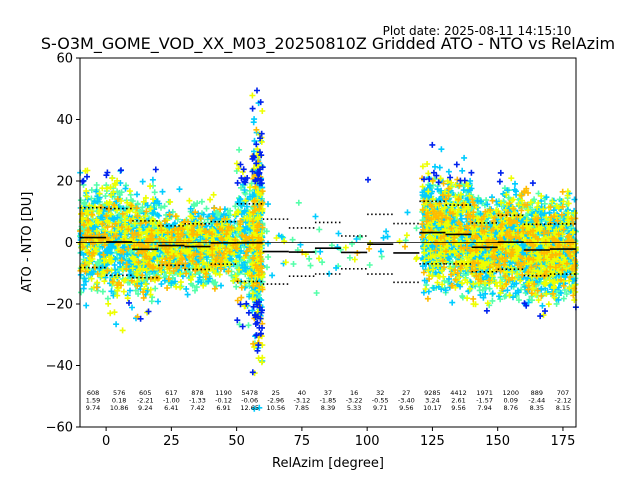 This screenshot has width=640, height=480. What do you see at coordinates (145, 393) in the screenshot?
I see `bin-count: 605` at bounding box center [145, 393].